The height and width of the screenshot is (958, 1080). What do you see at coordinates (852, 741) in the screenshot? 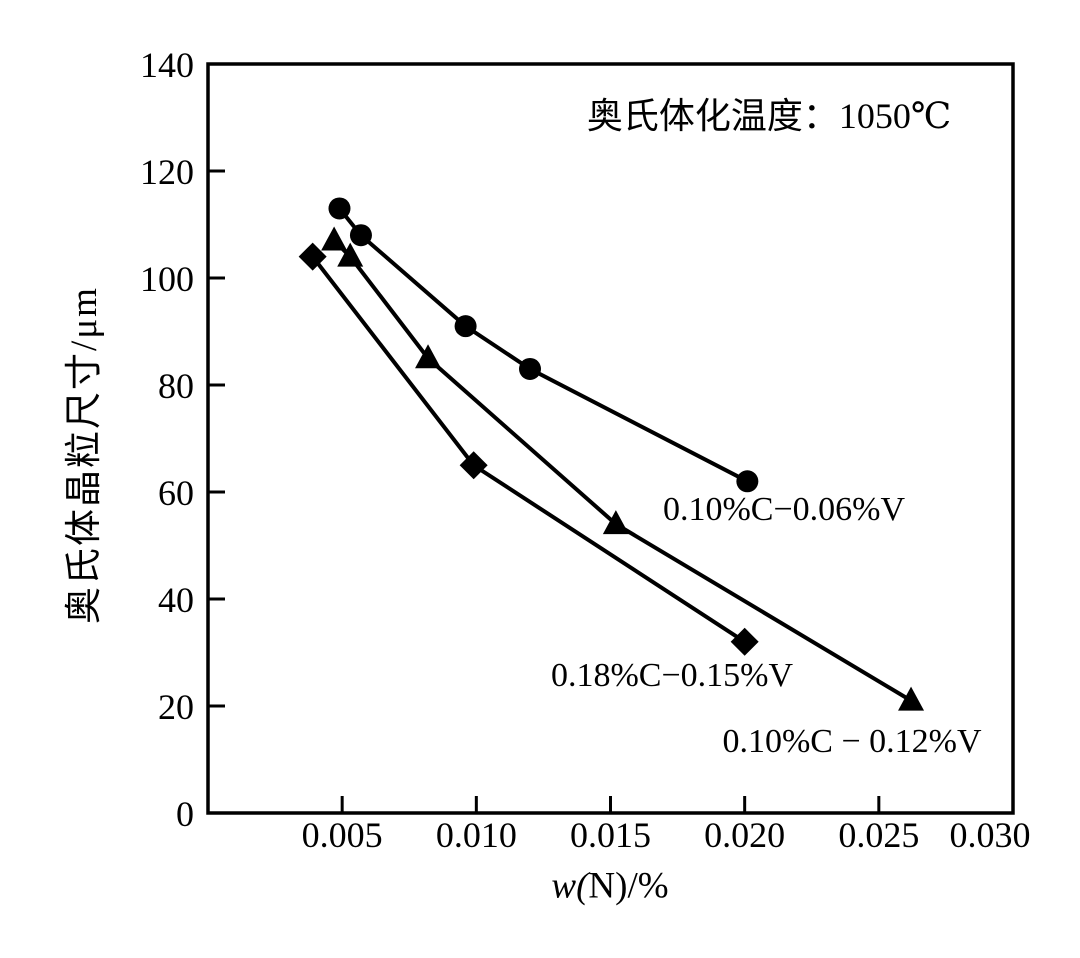
I see `series-label-triangle: 0.10%C − 0.12%V` at bounding box center [852, 741].